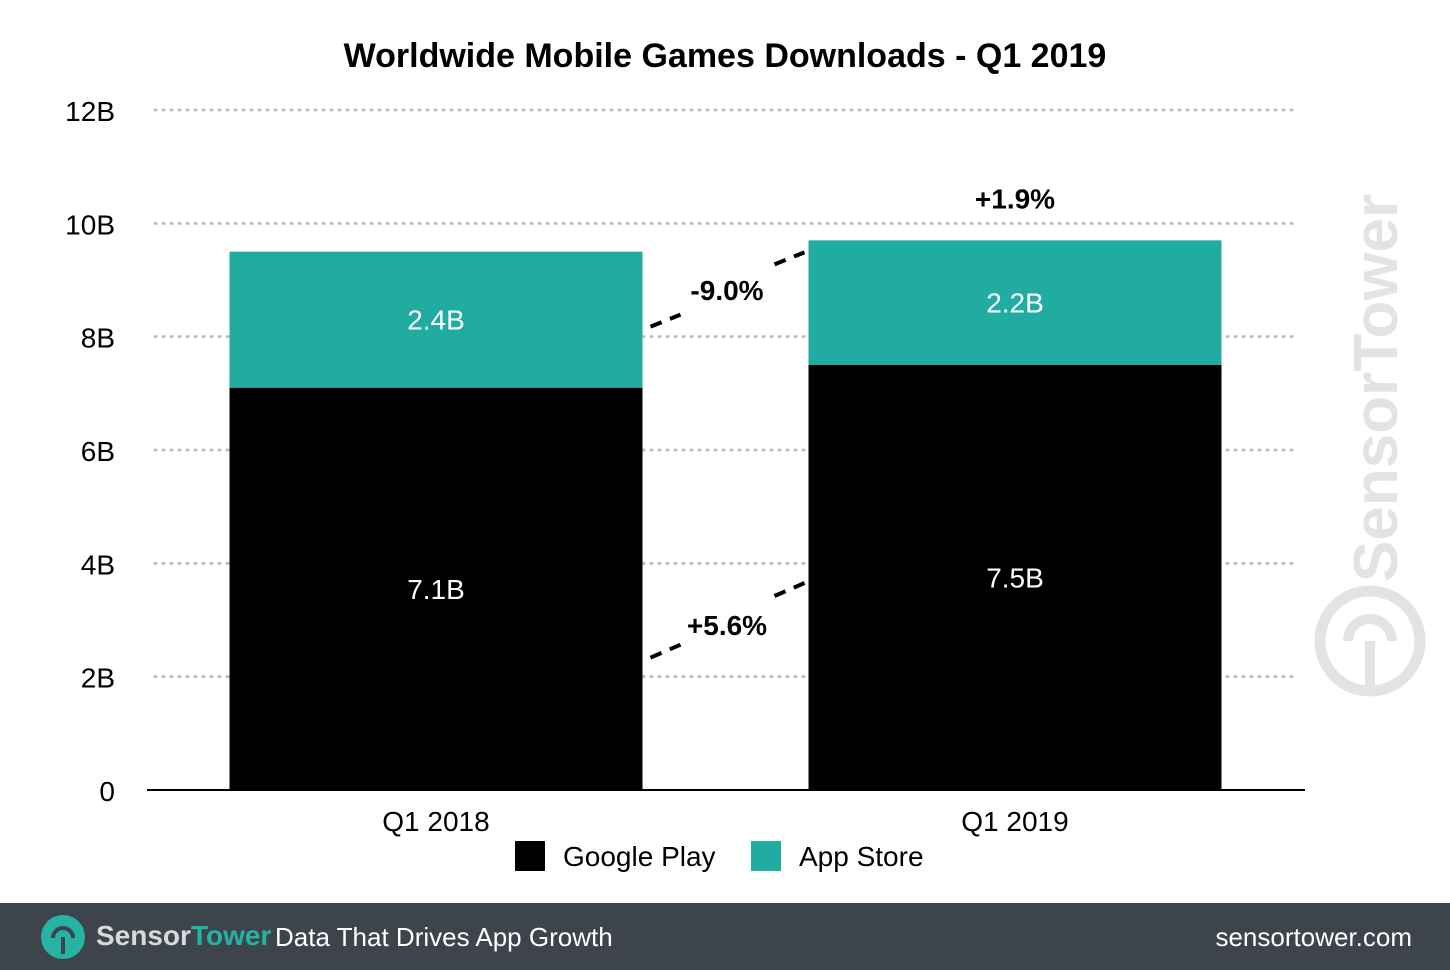  Describe the element at coordinates (1313, 937) in the screenshot. I see `footer-url: sensortower.com` at that location.